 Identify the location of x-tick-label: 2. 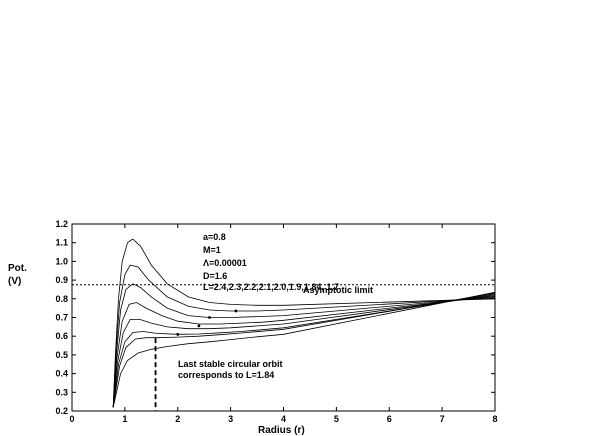
(177, 419).